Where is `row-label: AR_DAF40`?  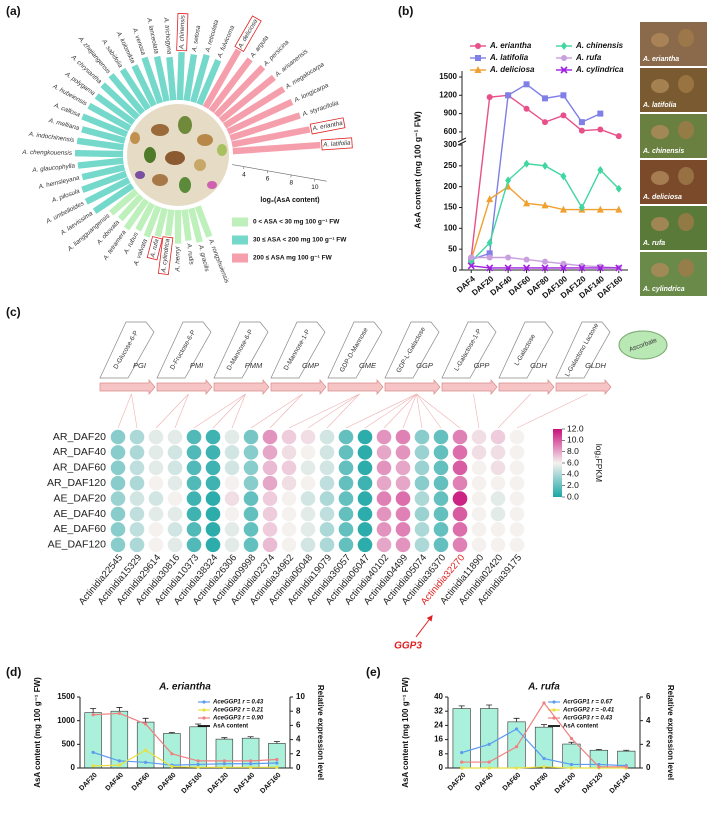
row-label: AR_DAF40 is located at coordinates (79, 452).